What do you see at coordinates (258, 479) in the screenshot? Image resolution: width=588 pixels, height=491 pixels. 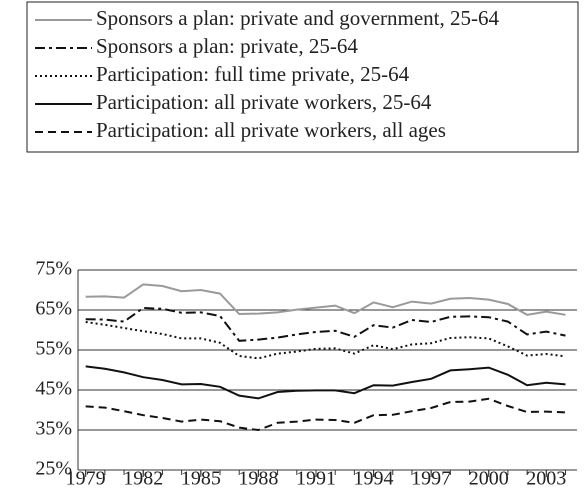 I see `x-tick-label: 1988` at bounding box center [258, 479].